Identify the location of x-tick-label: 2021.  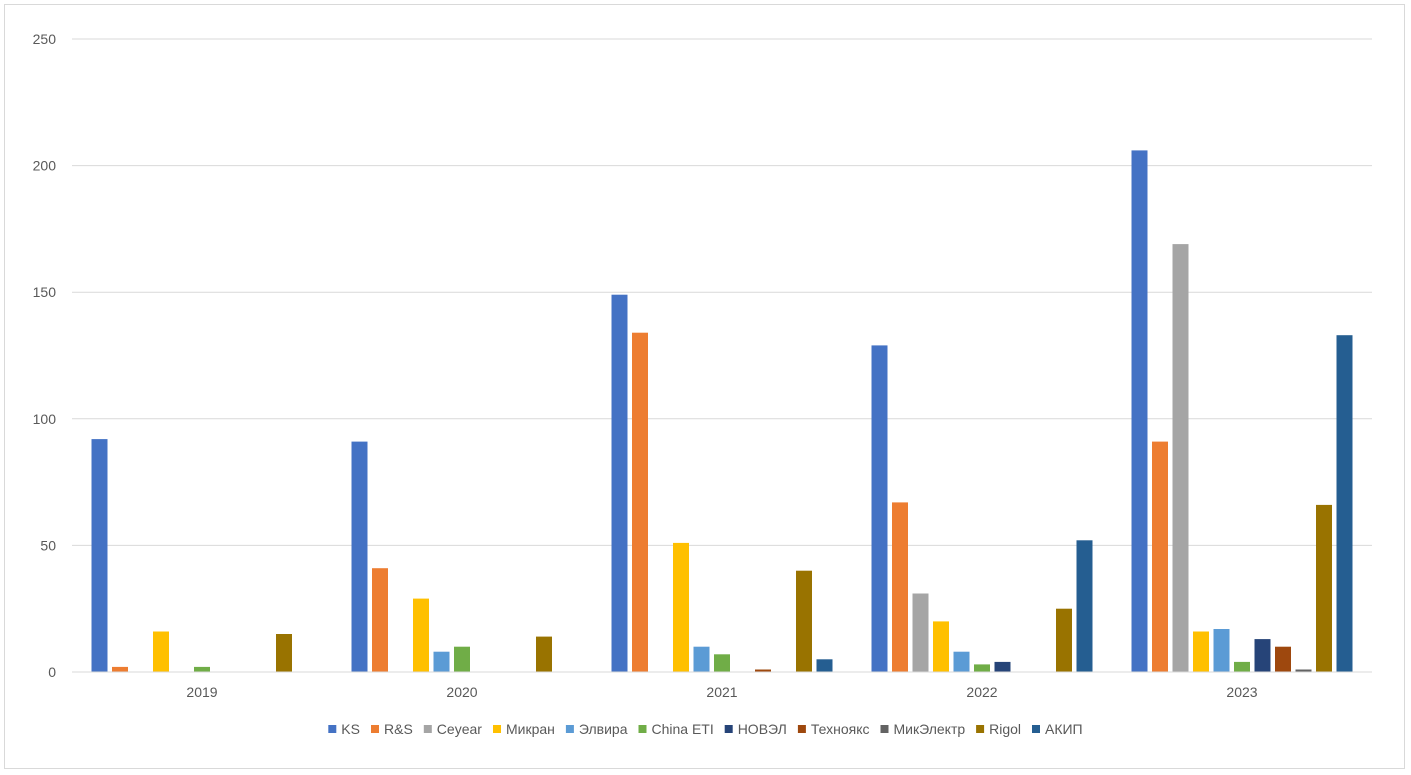
(721, 692).